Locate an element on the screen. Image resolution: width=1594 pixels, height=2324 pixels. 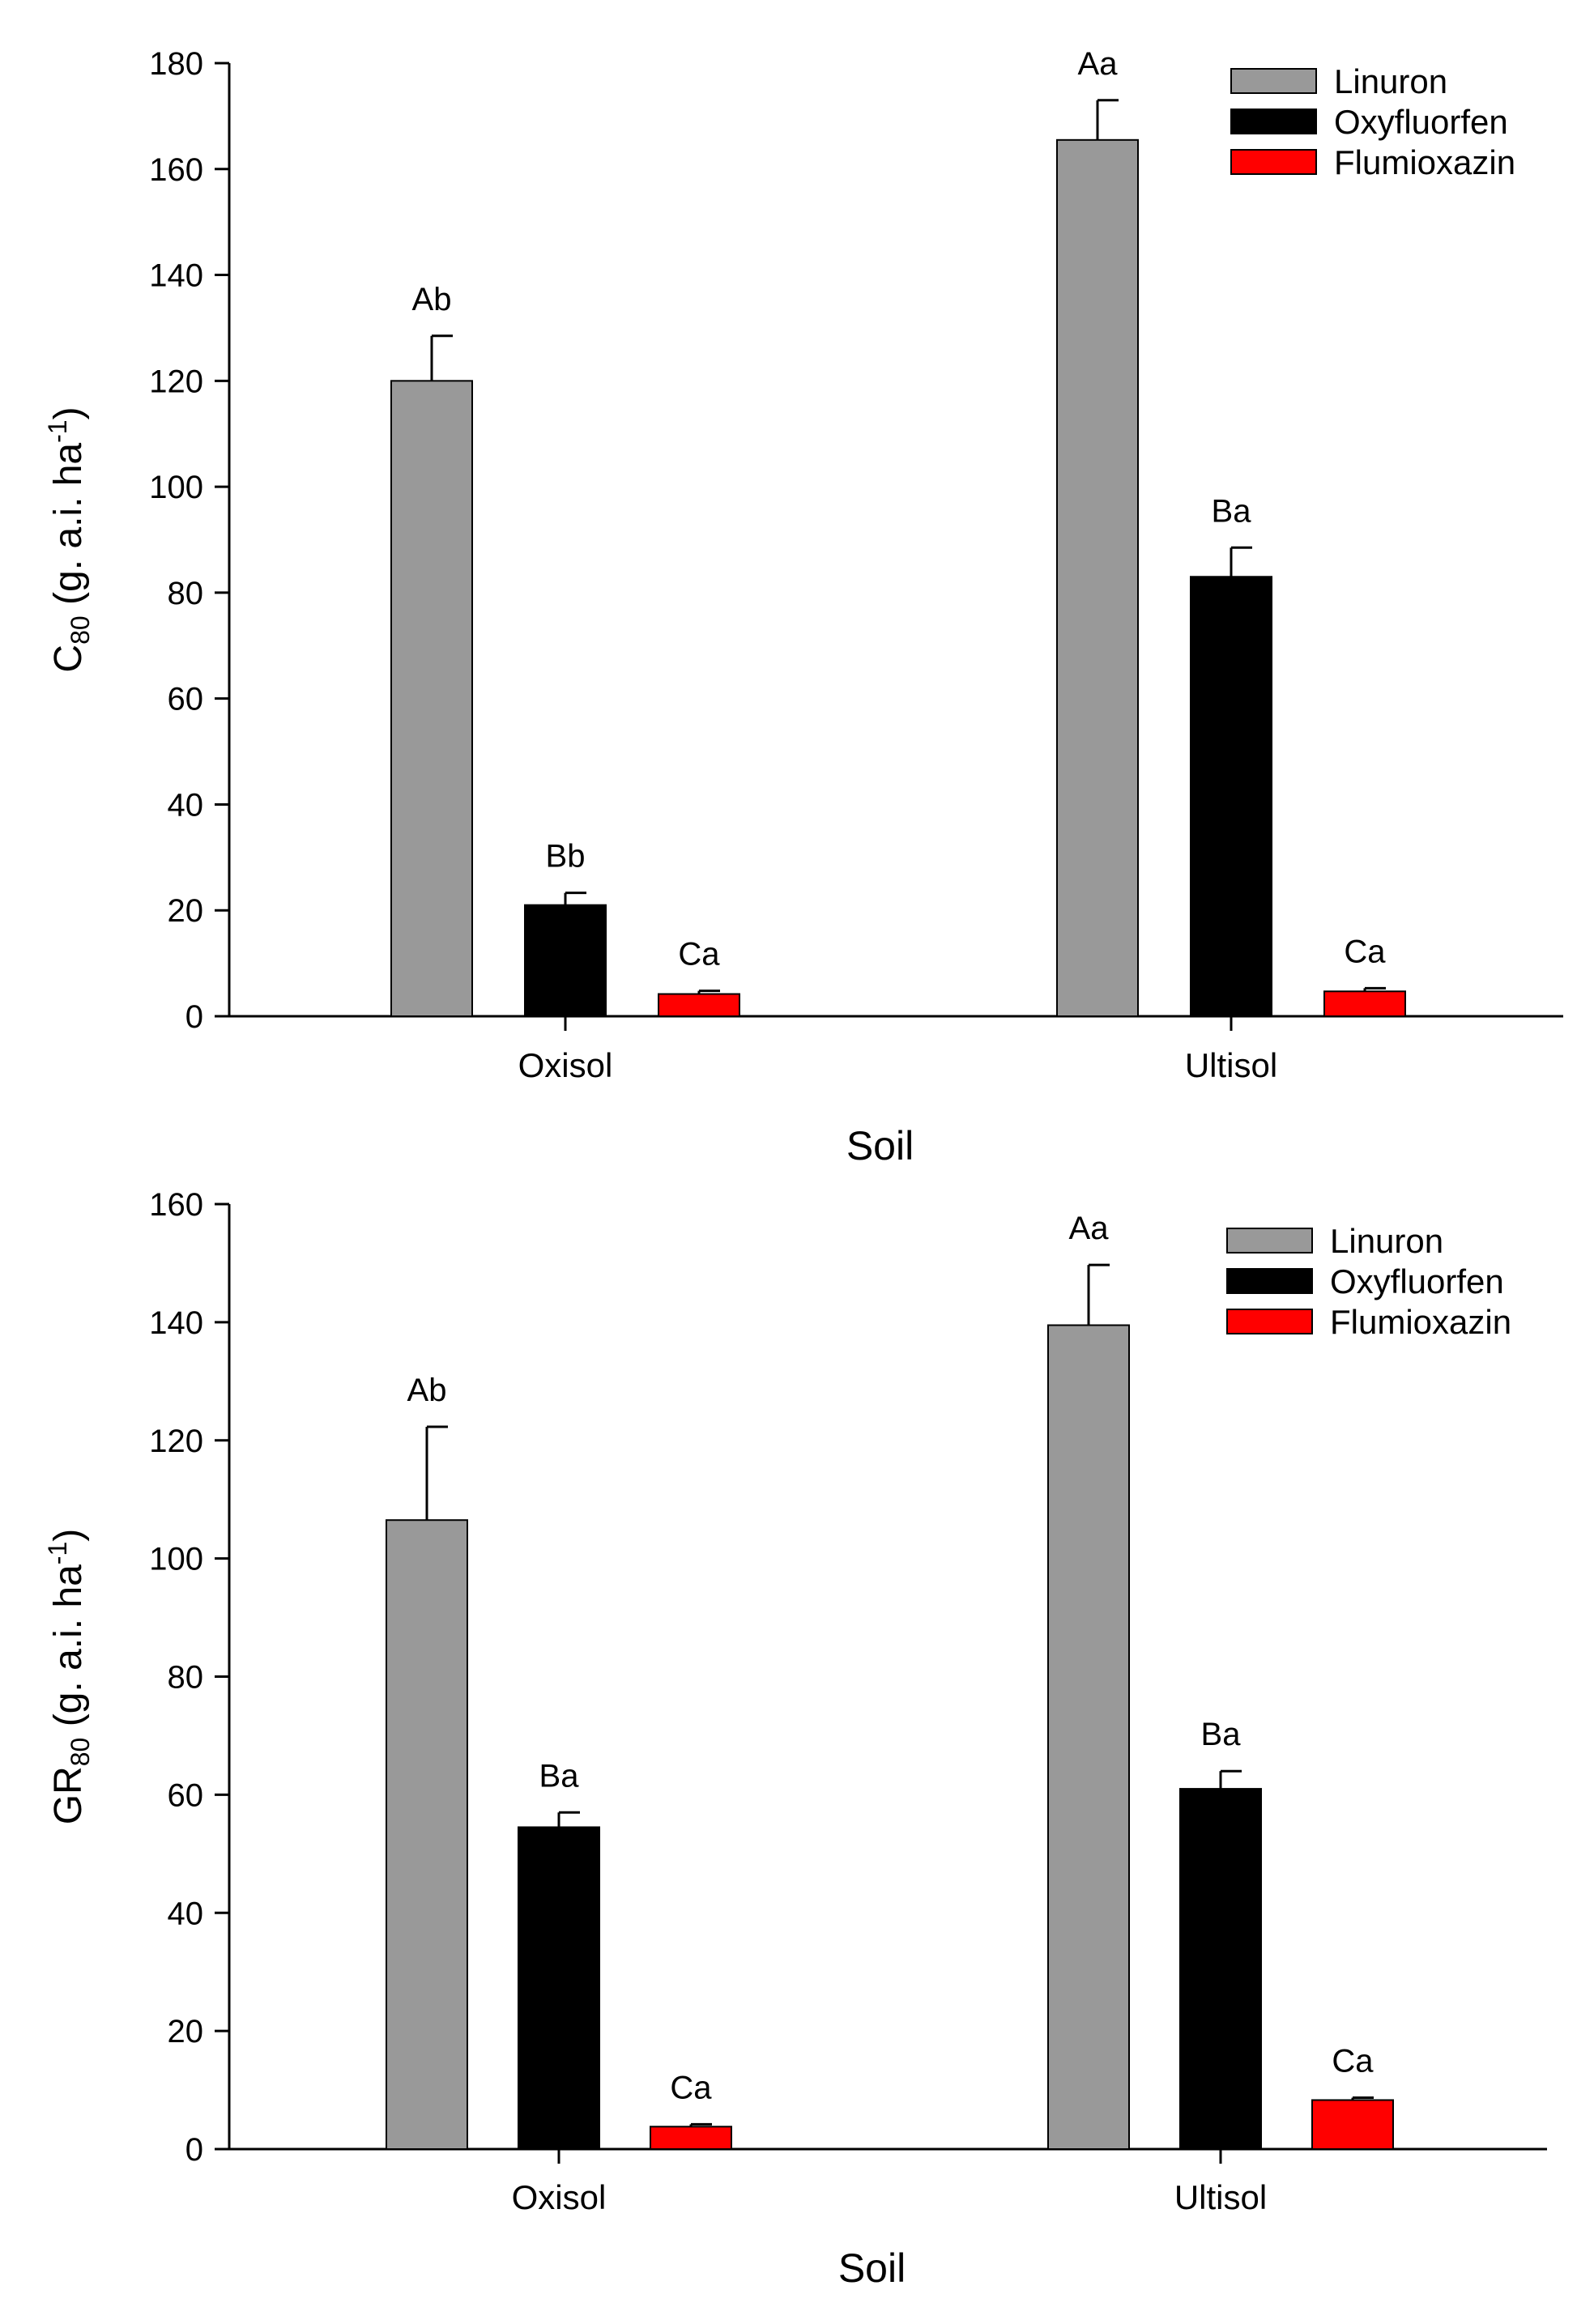
y-axis-title: C80 (g. a.i. ha-1) is located at coordinates (69, 539).